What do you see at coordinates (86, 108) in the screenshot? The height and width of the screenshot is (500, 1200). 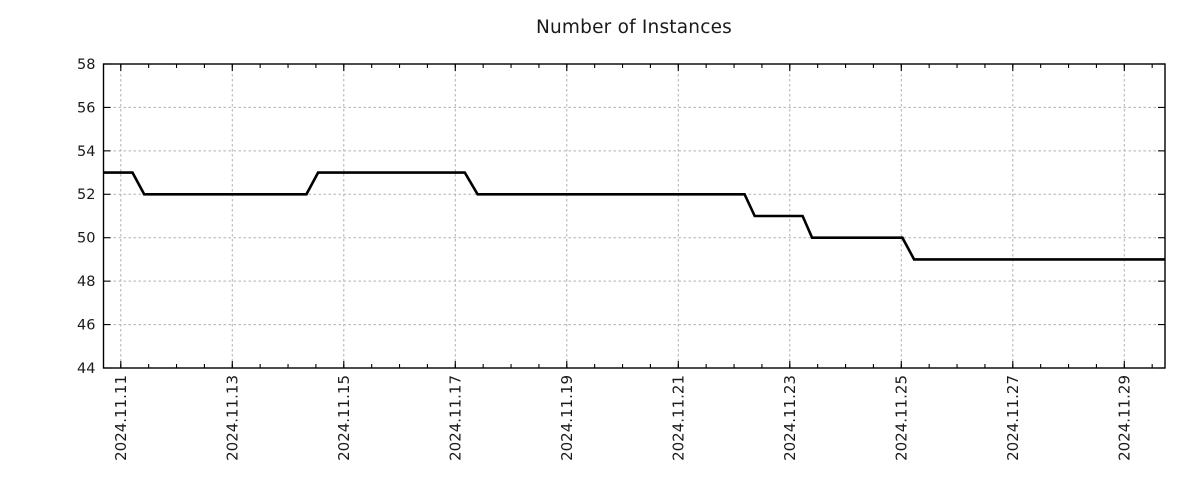 I see `y-tick-label: 56` at bounding box center [86, 108].